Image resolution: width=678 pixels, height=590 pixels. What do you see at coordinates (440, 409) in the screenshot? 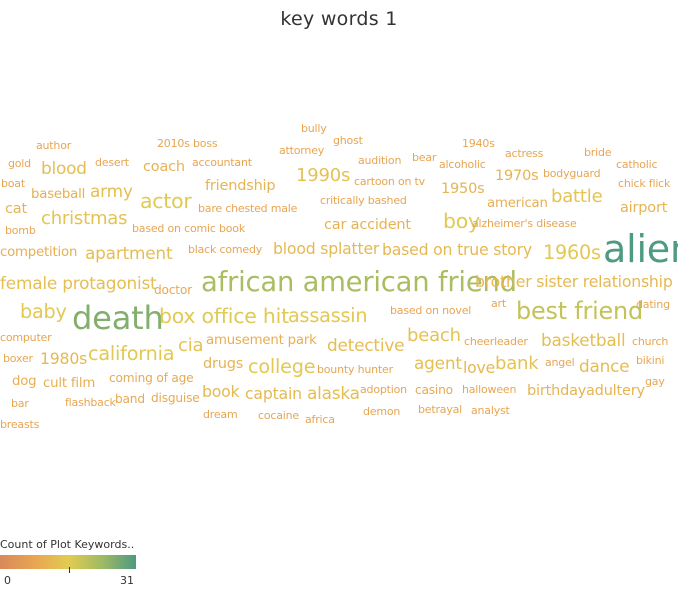
I see `word-betrayal: betrayal` at bounding box center [440, 409].